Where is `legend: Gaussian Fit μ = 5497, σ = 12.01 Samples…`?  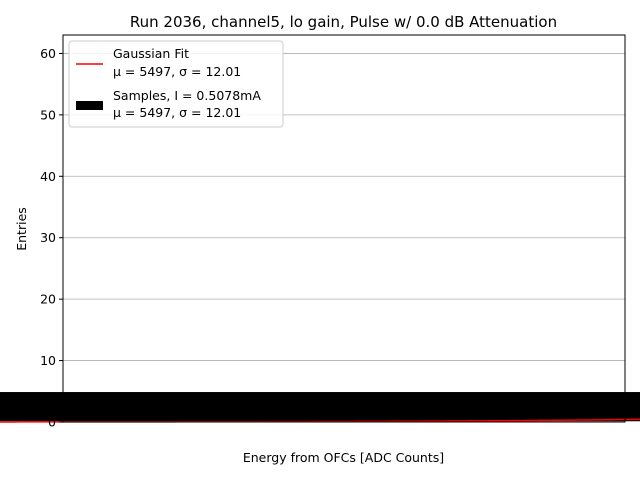 legend: Gaussian Fit μ = 5497, σ = 12.01 Samples… is located at coordinates (176, 84).